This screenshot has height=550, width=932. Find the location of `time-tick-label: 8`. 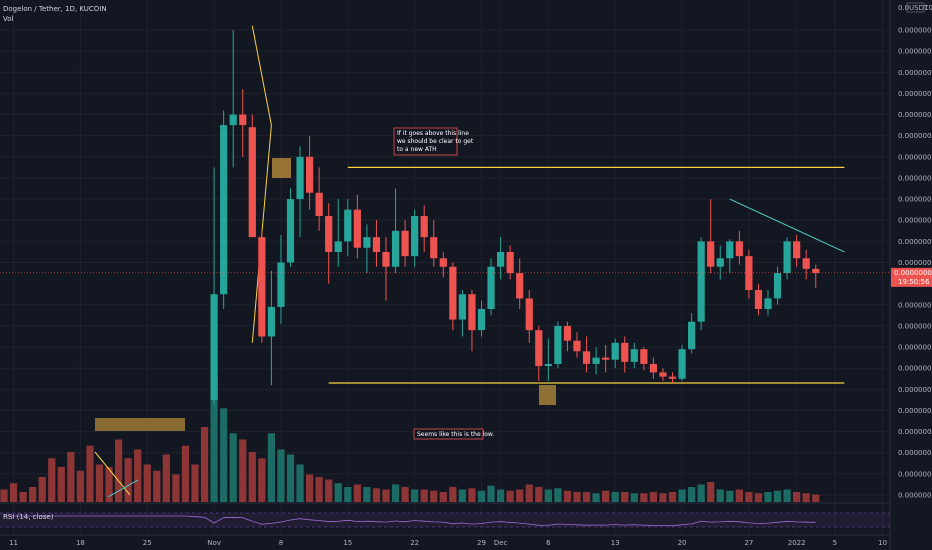

time-tick-label: 8 is located at coordinates (281, 543).